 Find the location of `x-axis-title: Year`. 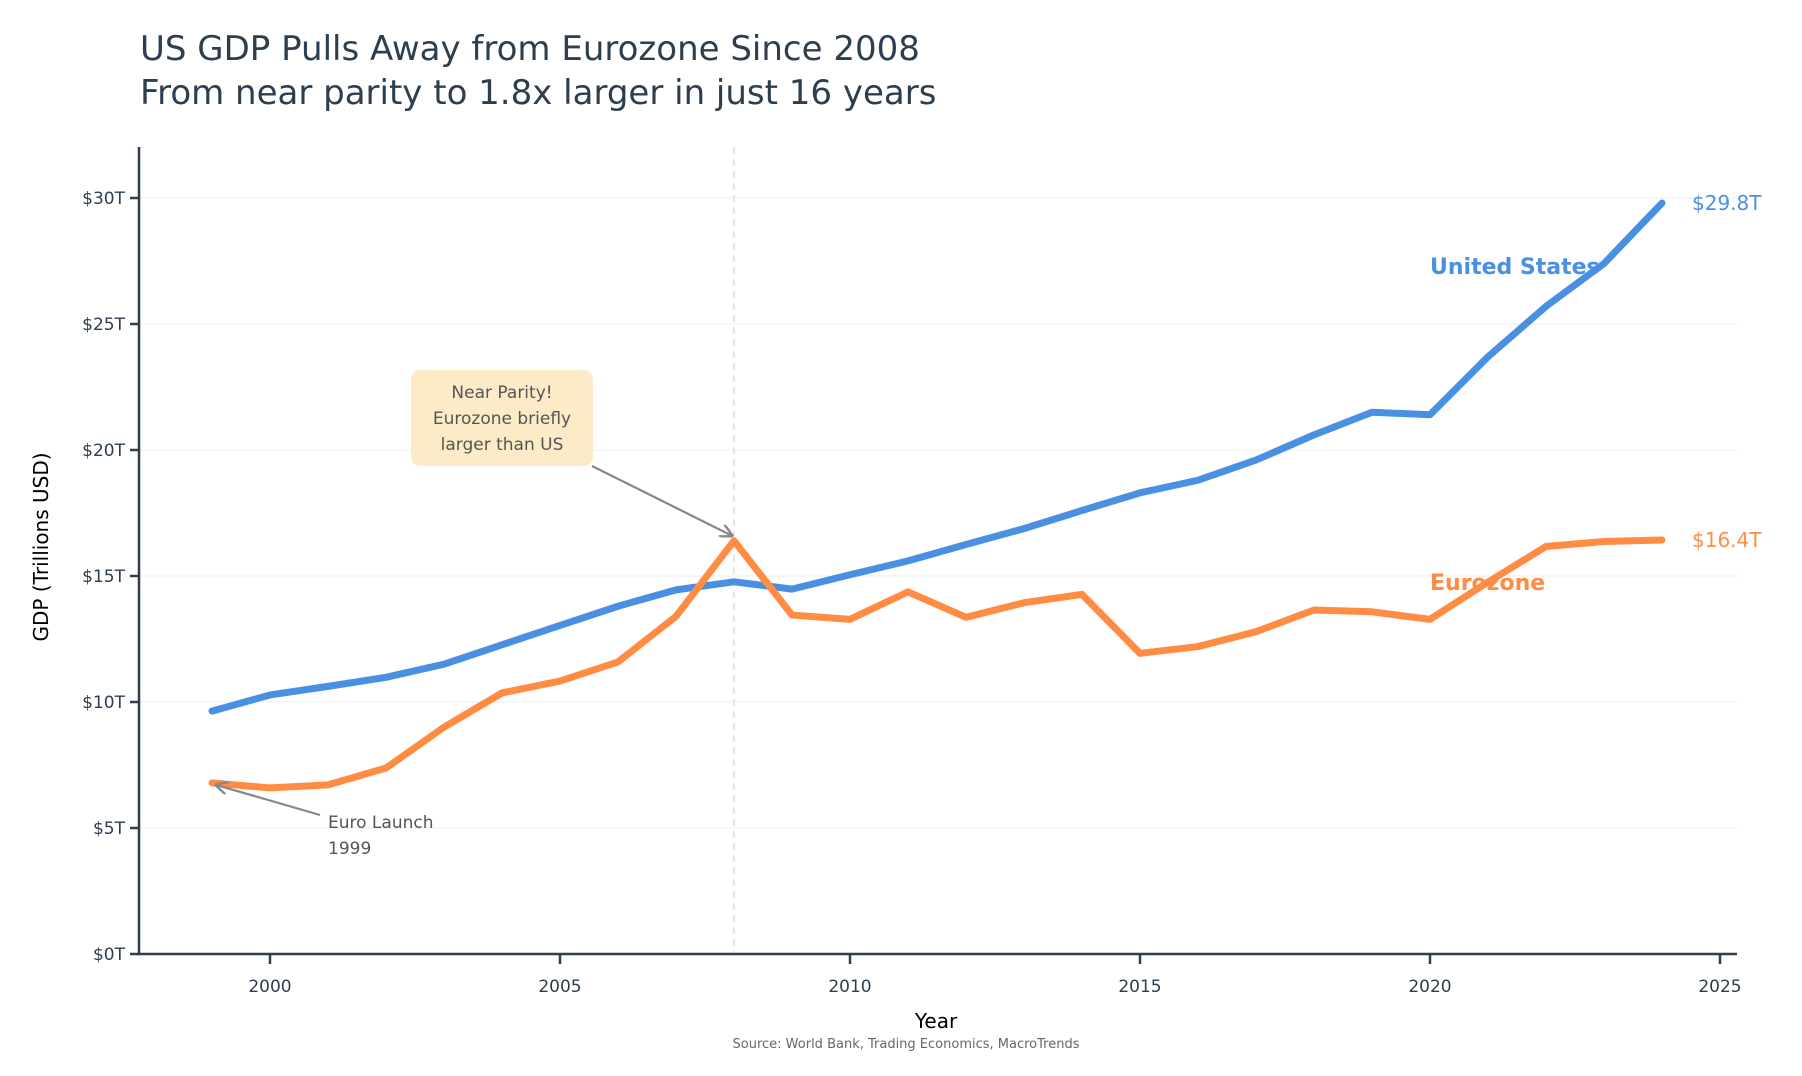

x-axis-title: Year is located at coordinates (936, 1021).